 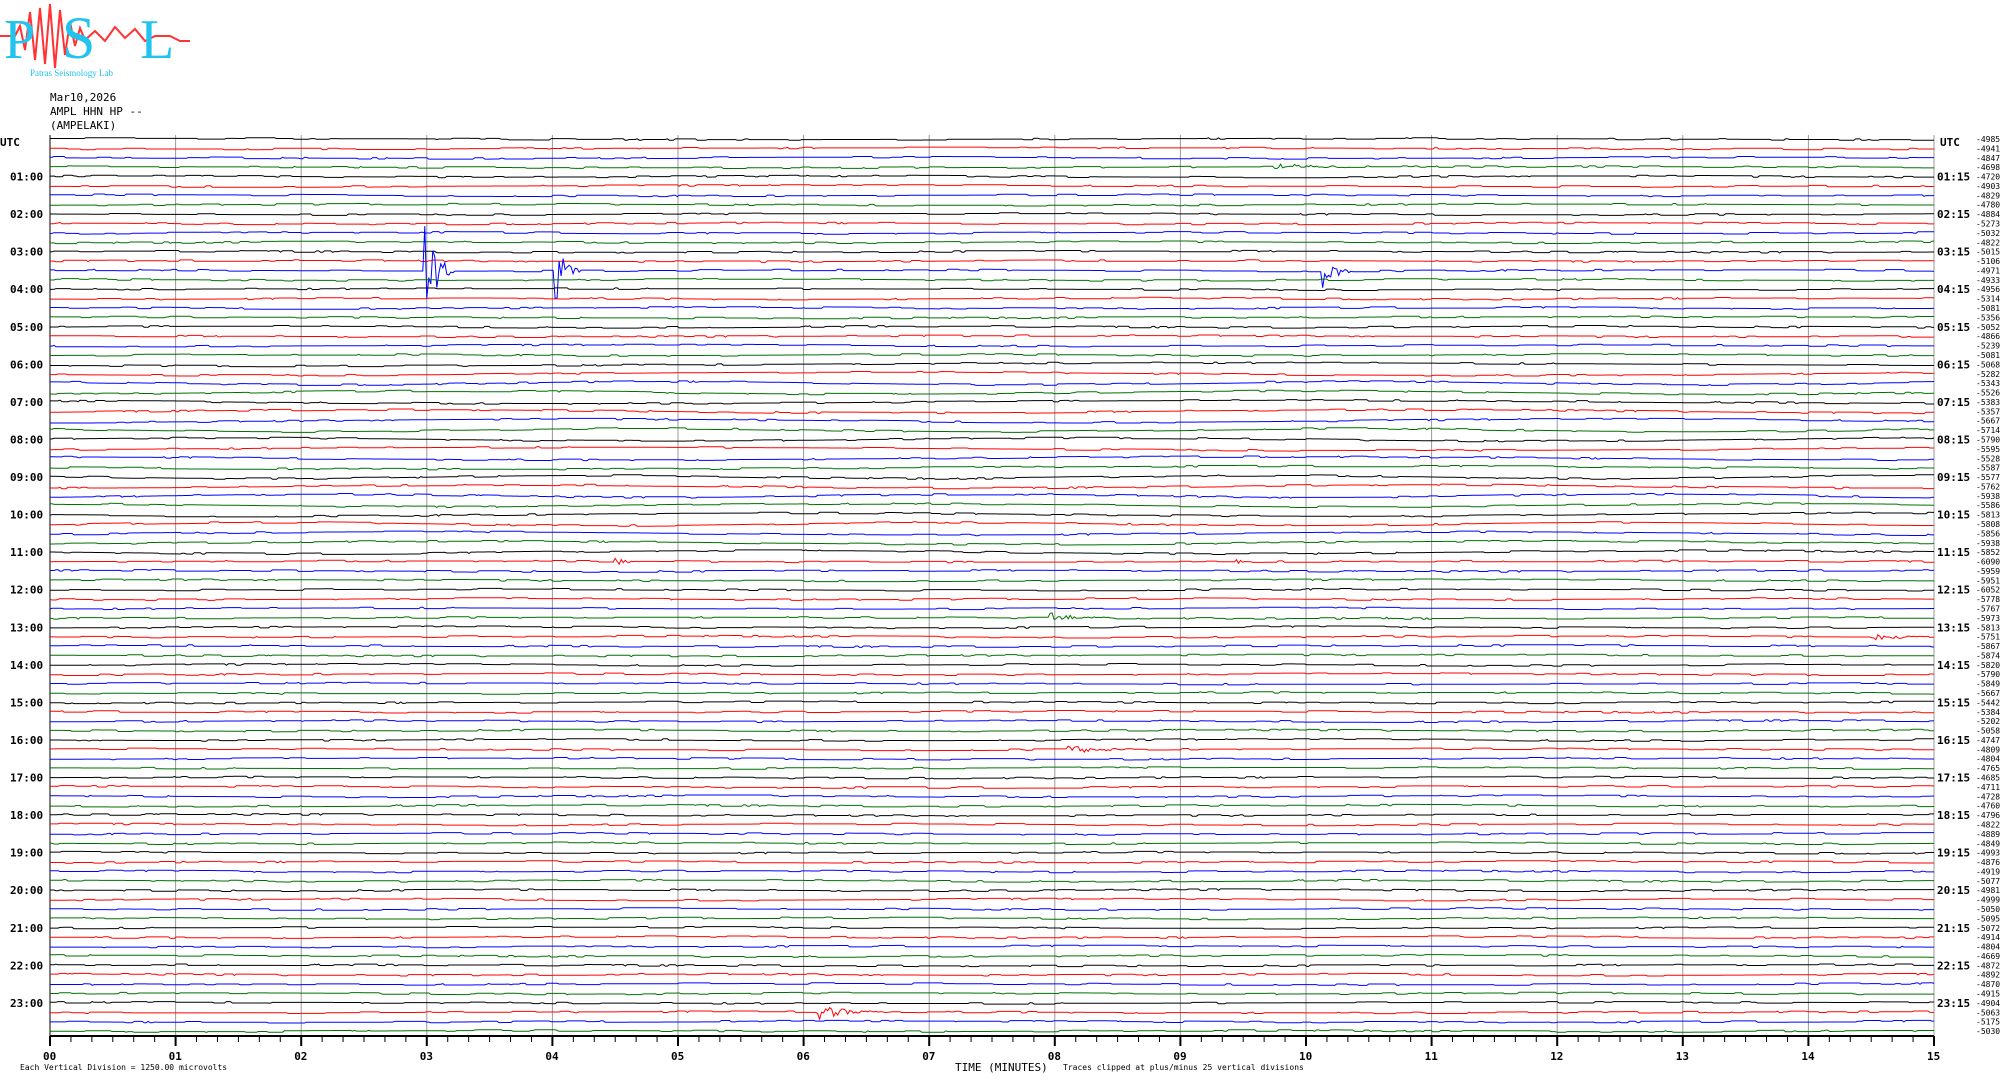 What do you see at coordinates (1988, 665) in the screenshot?
I see `trace-offset-label: -5820` at bounding box center [1988, 665].